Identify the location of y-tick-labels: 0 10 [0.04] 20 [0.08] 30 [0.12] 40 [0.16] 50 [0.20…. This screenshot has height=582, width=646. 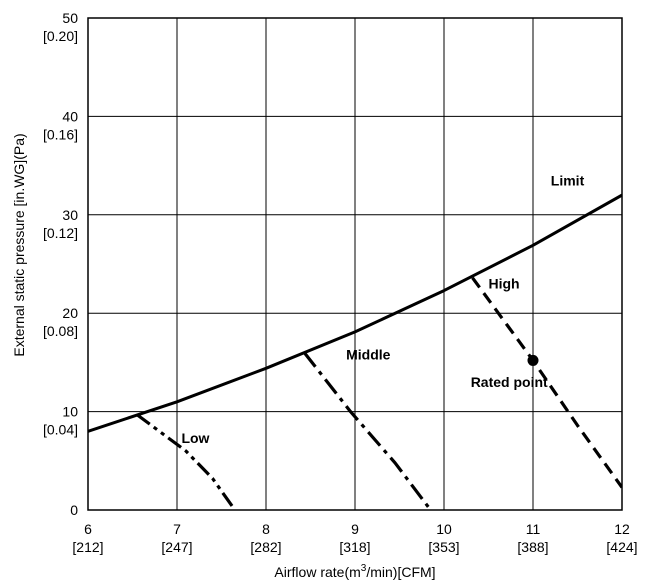
(60, 264).